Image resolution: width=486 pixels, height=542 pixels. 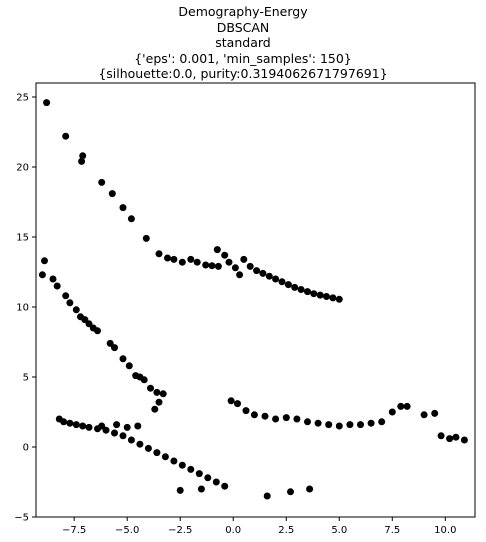 What do you see at coordinates (22, 168) in the screenshot?
I see `y-tick-label: 20` at bounding box center [22, 168].